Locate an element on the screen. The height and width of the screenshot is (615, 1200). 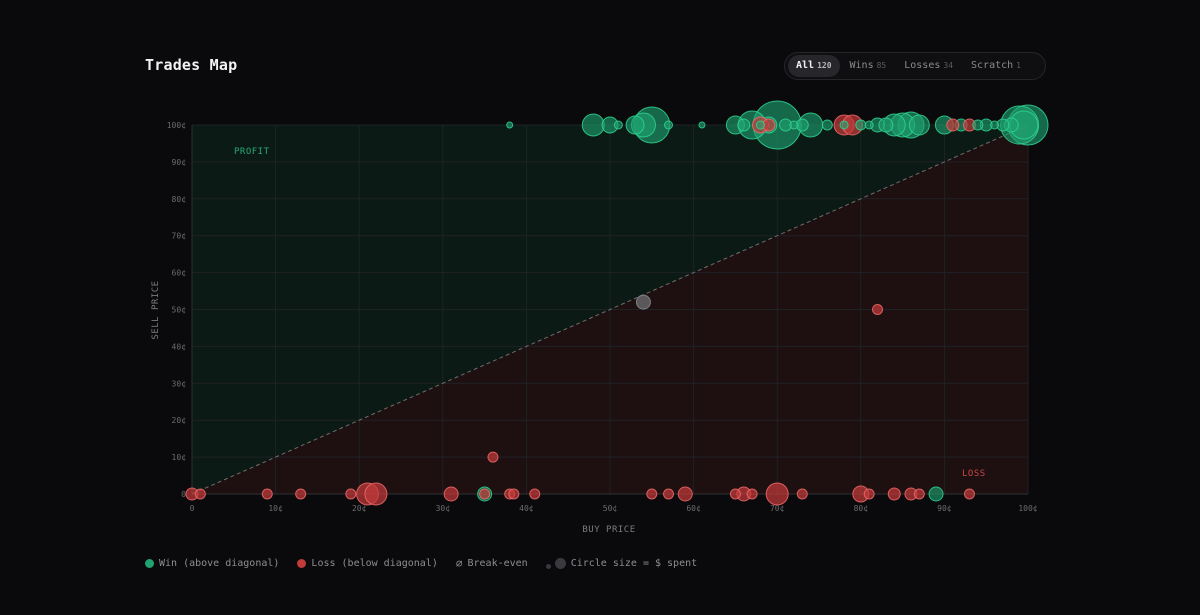
zone-label-loss: LOSS is located at coordinates (974, 474).